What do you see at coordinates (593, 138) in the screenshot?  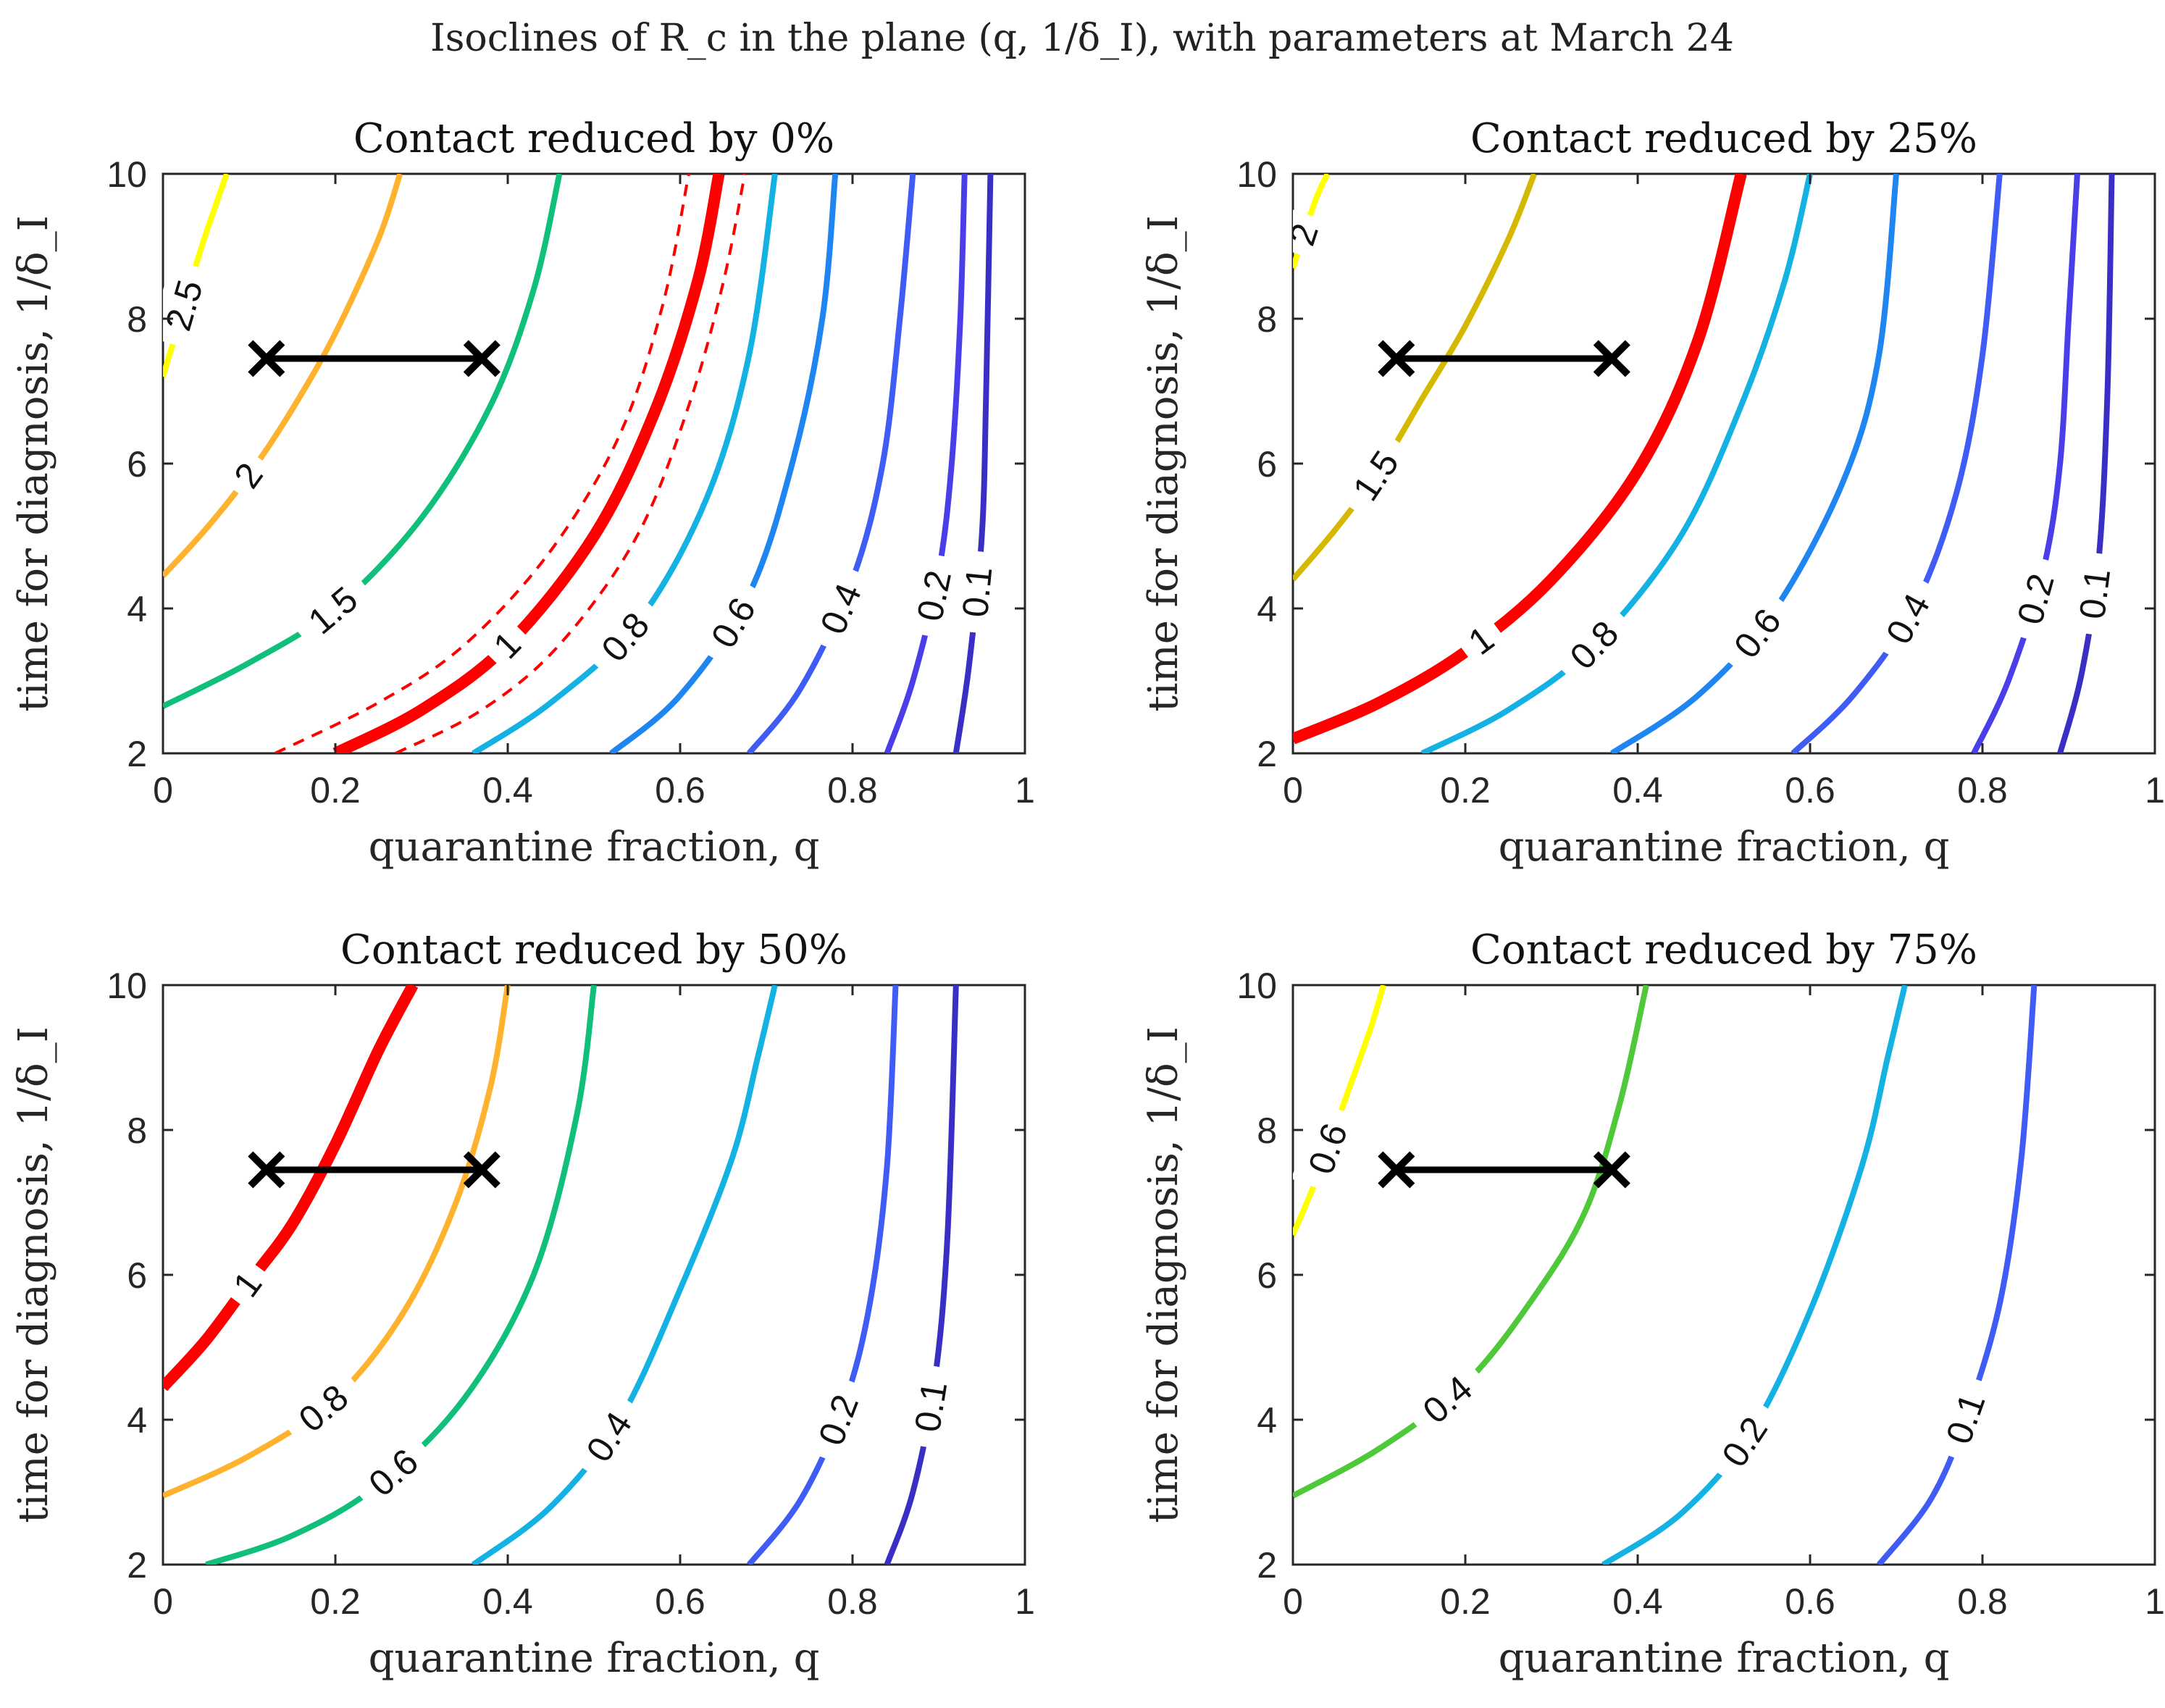 I see `panel-title: Contact reduced by 0%` at bounding box center [593, 138].